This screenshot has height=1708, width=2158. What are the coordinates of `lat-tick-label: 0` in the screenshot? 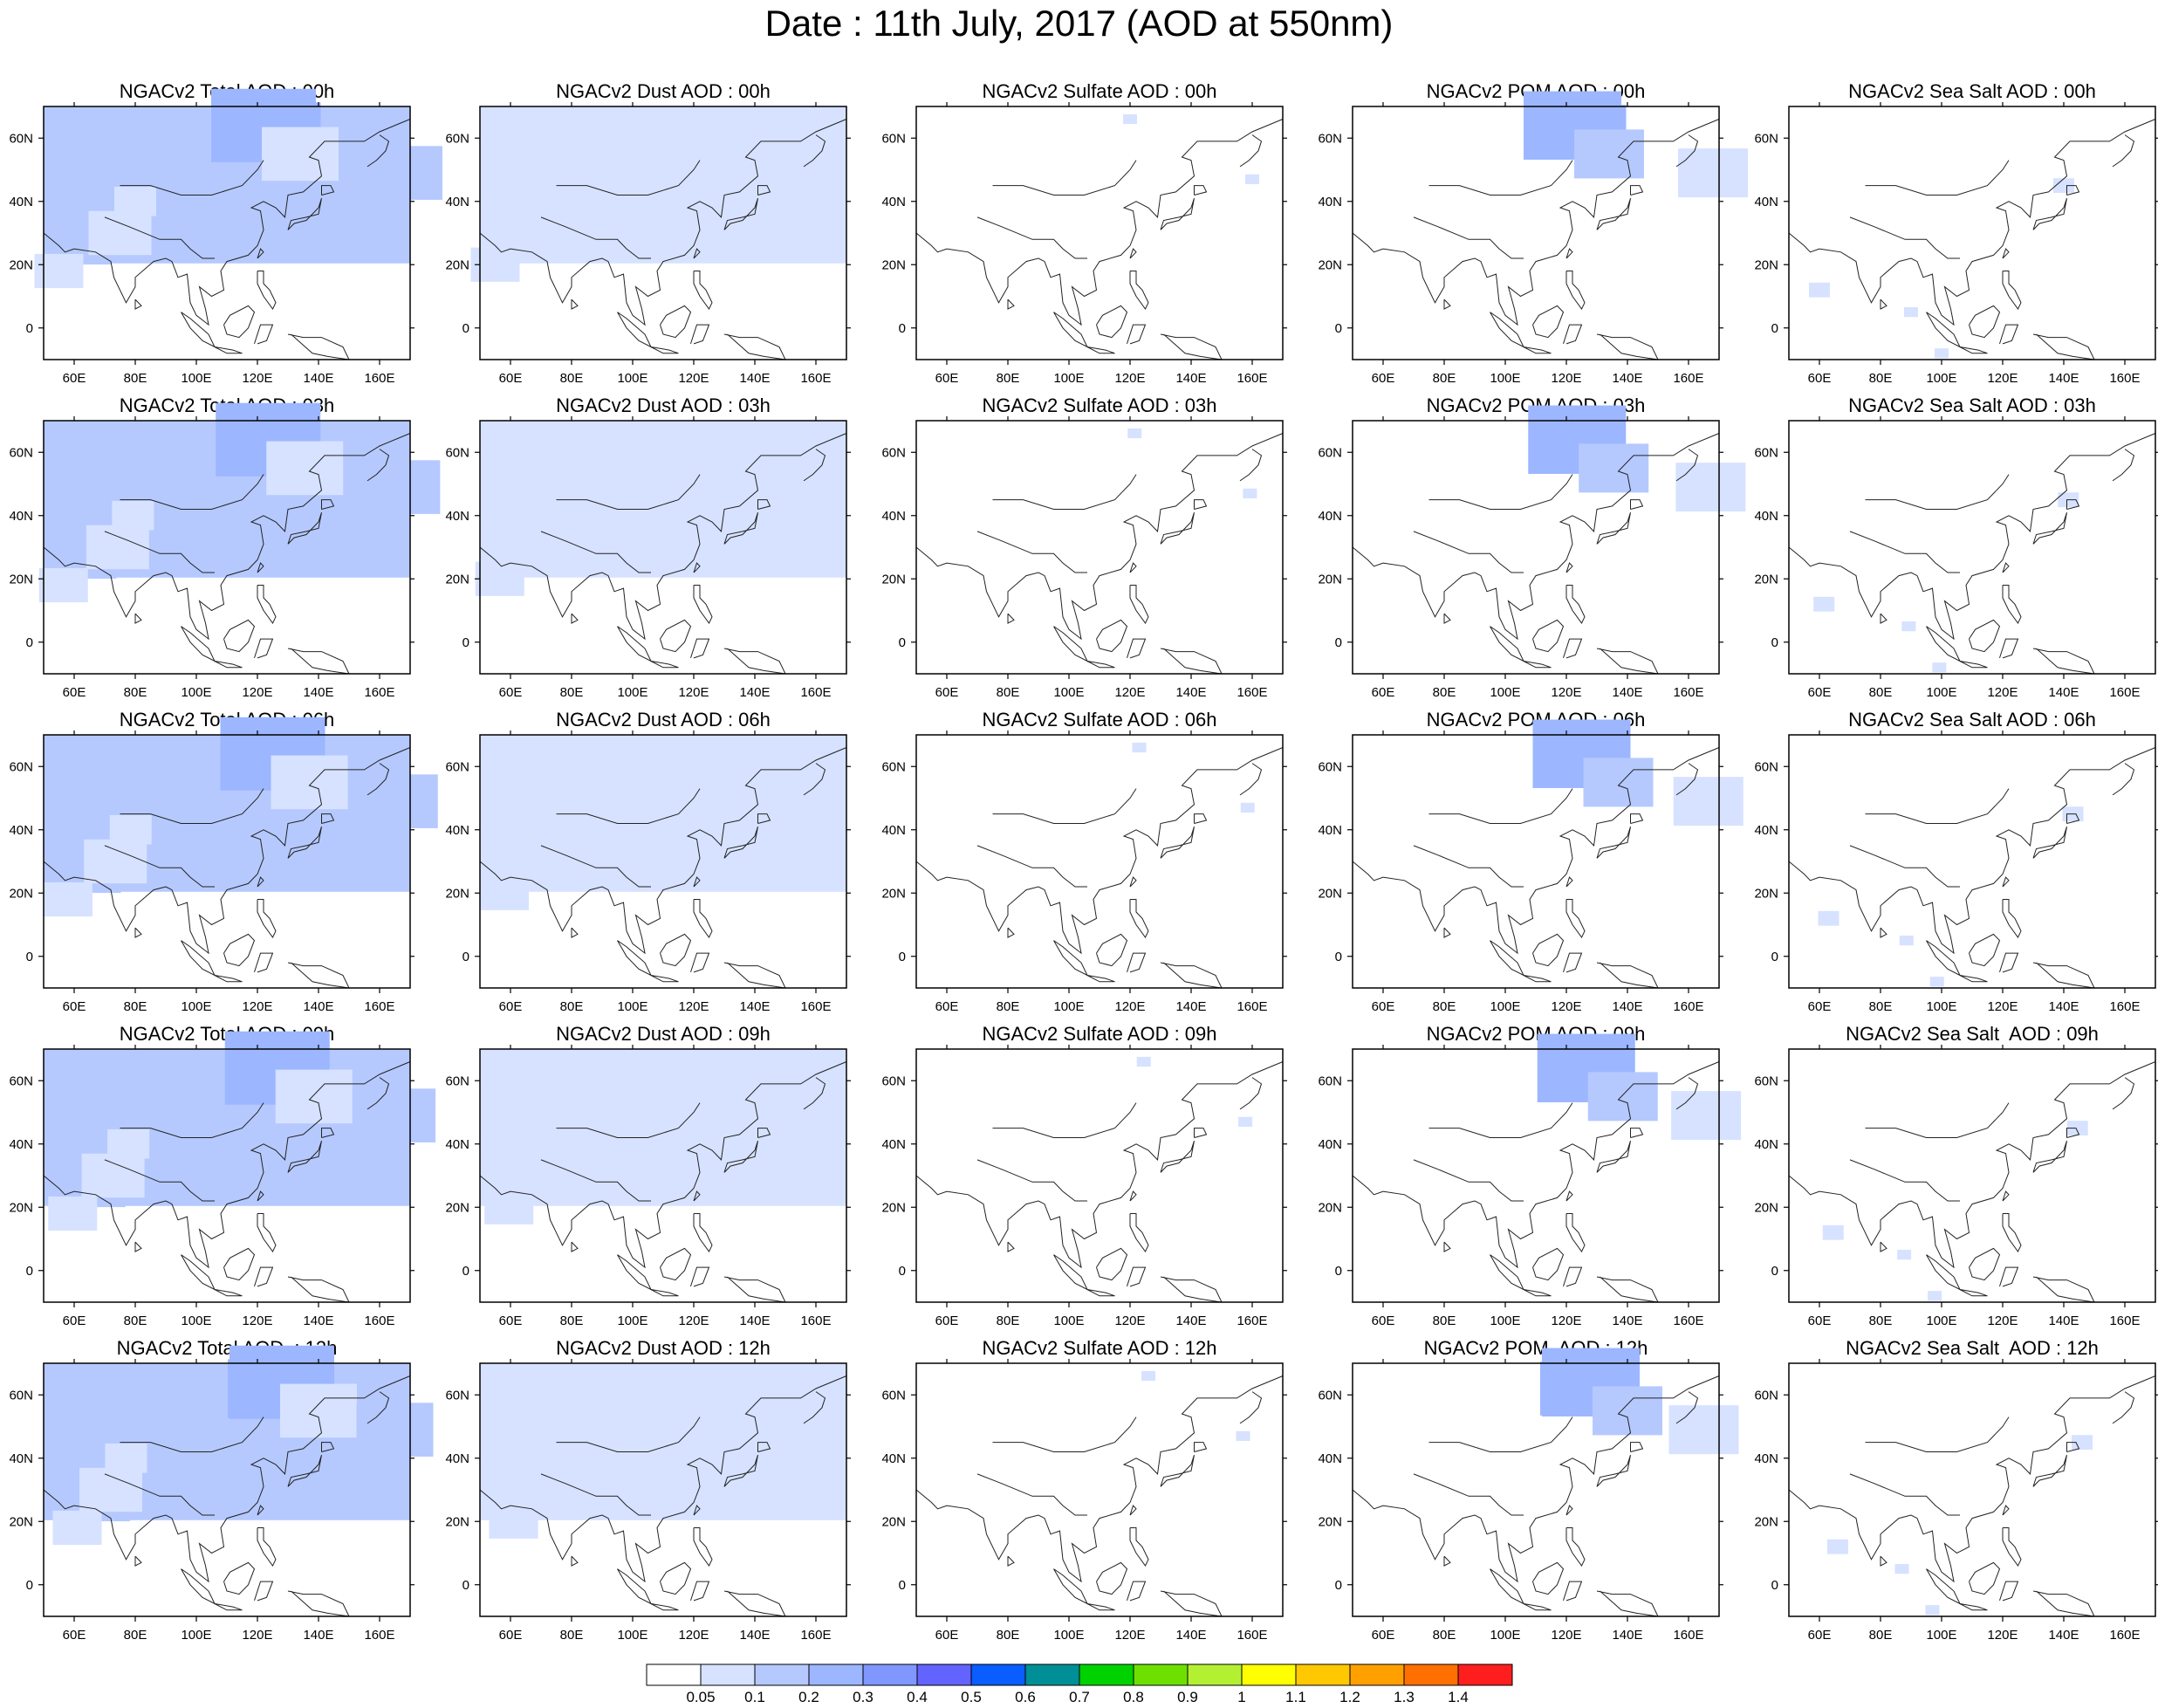 It's located at (1338, 1271).